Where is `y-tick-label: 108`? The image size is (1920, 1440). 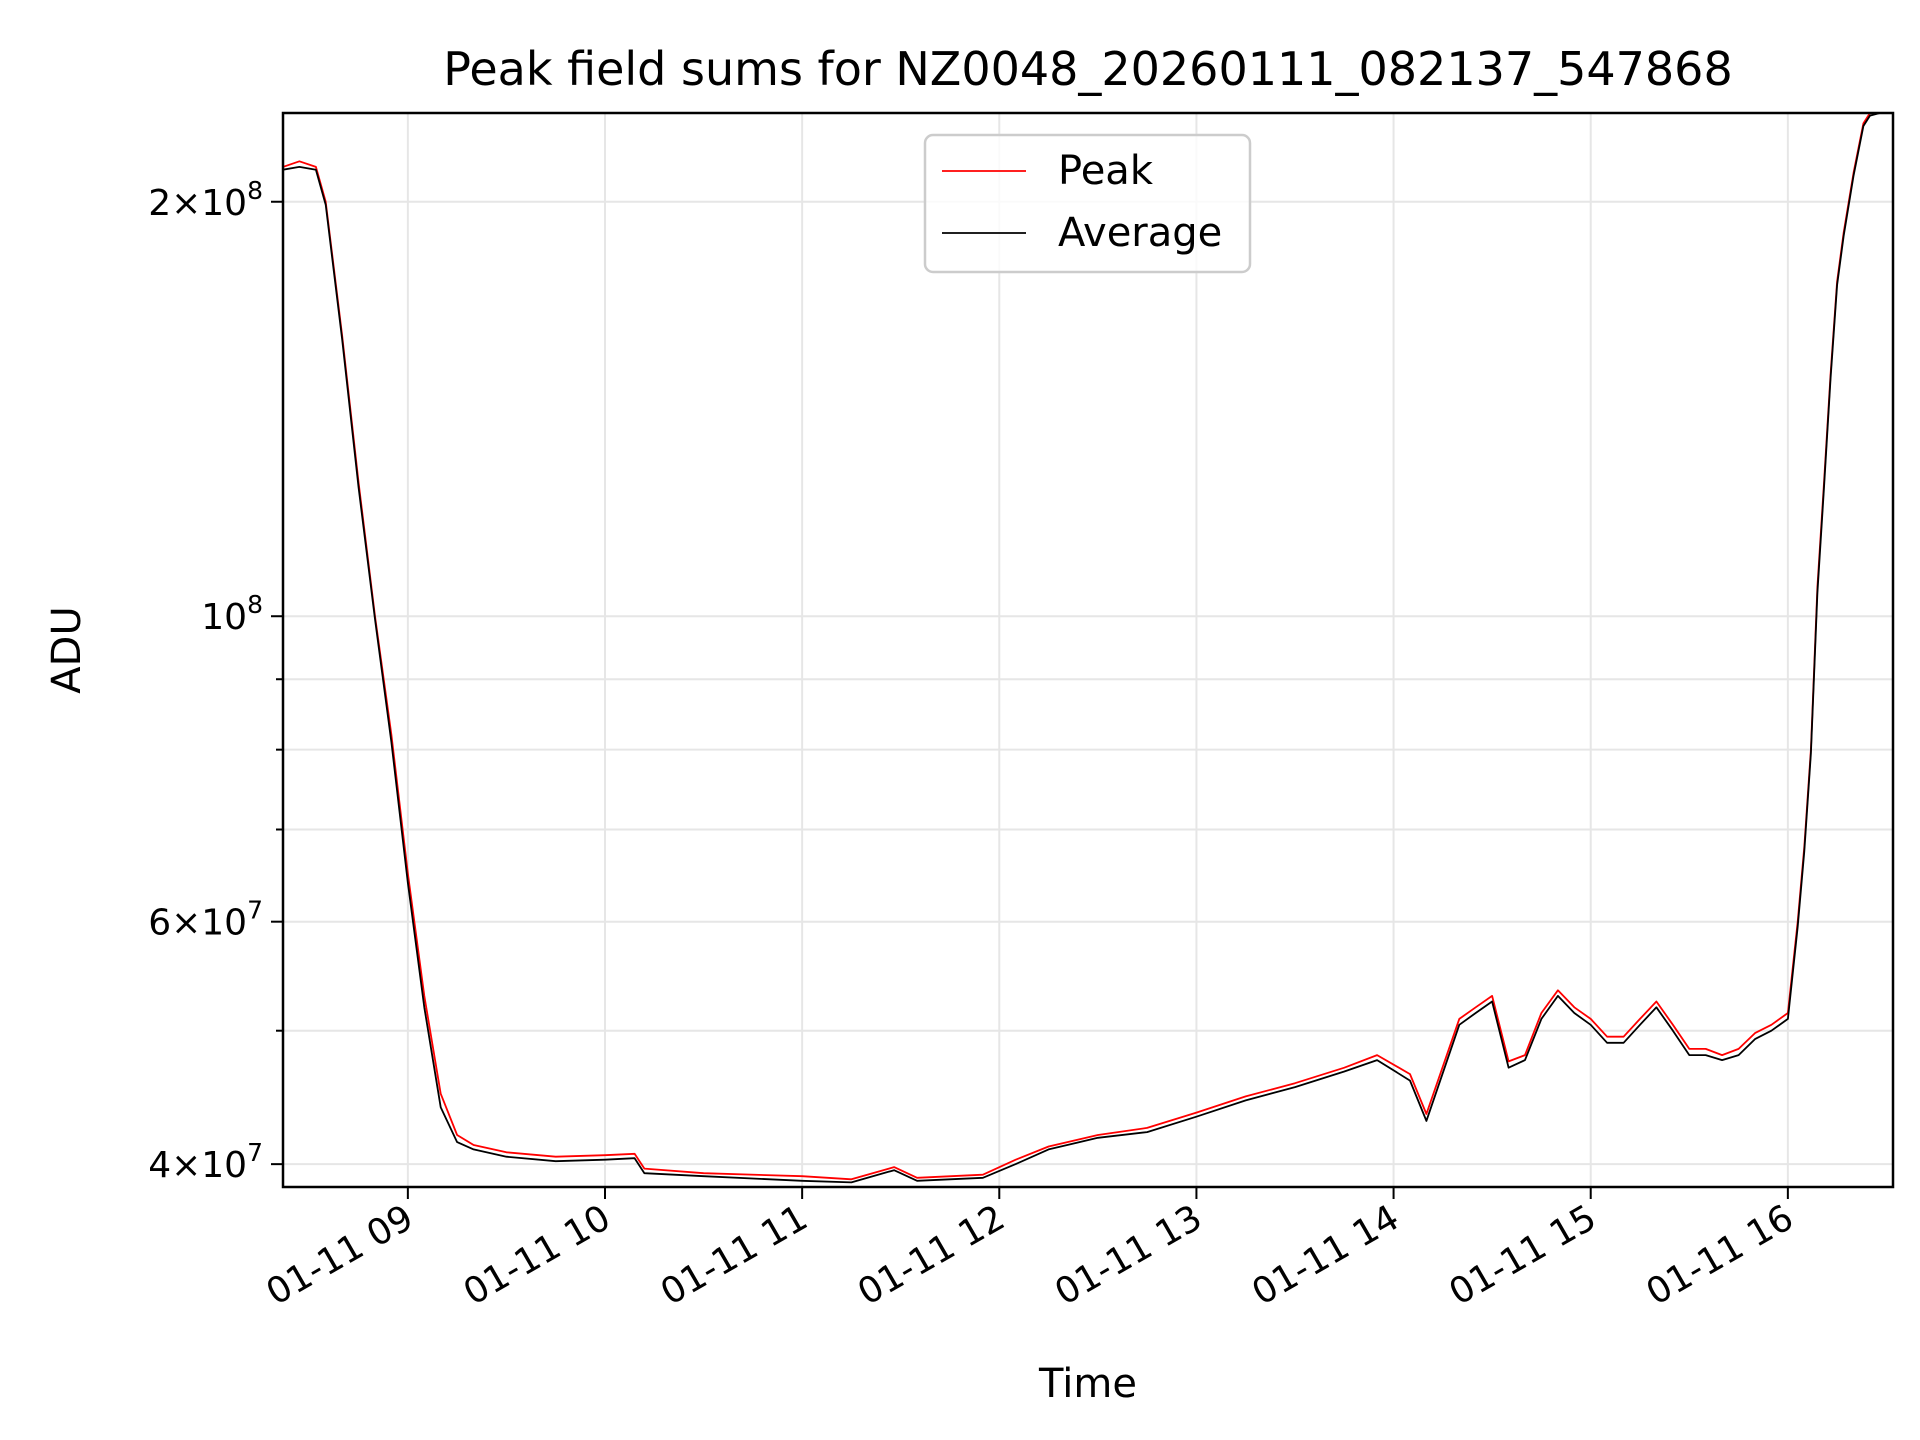
y-tick-label: 108 is located at coordinates (232, 614).